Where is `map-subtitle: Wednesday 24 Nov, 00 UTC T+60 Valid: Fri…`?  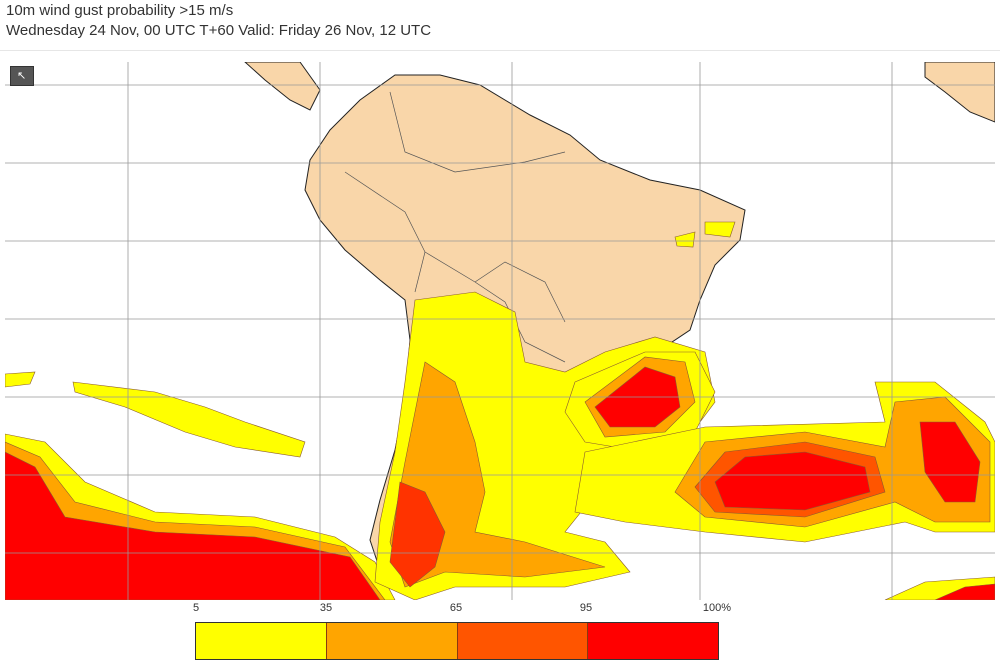 map-subtitle: Wednesday 24 Nov, 00 UTC T+60 Valid: Fri… is located at coordinates (219, 30).